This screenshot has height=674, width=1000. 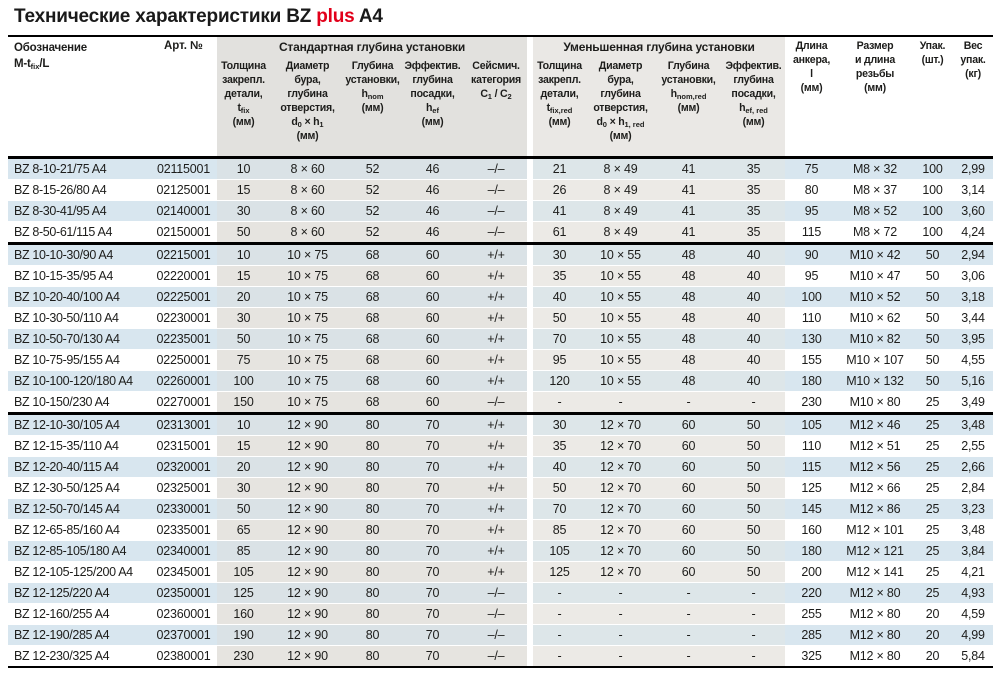 I want to click on col-header-thickness-reduced: Толщина закрепл. детали, tfix,red (мм), so click(x=559, y=108).